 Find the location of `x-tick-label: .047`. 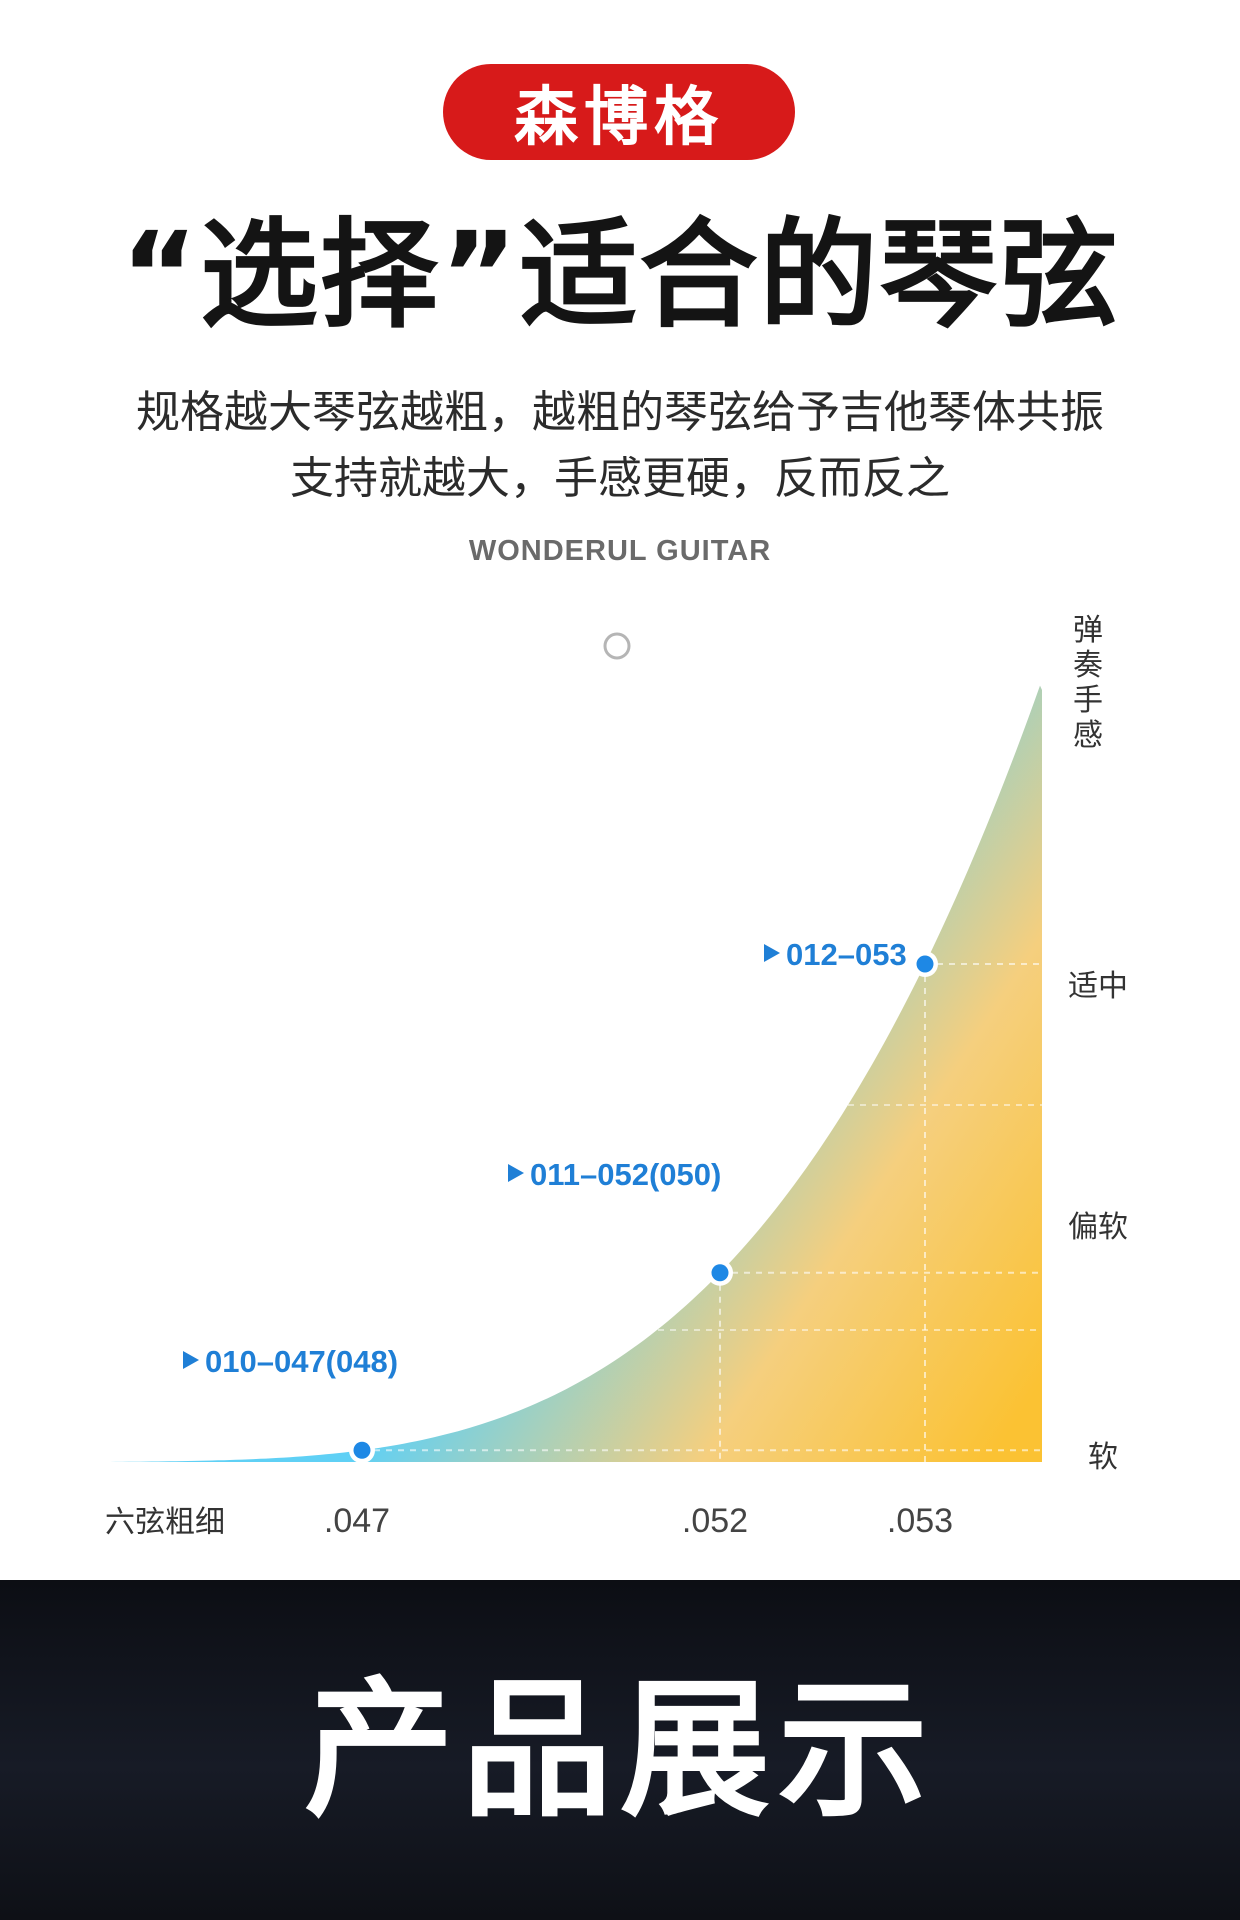

x-tick-label: .047 is located at coordinates (357, 1521).